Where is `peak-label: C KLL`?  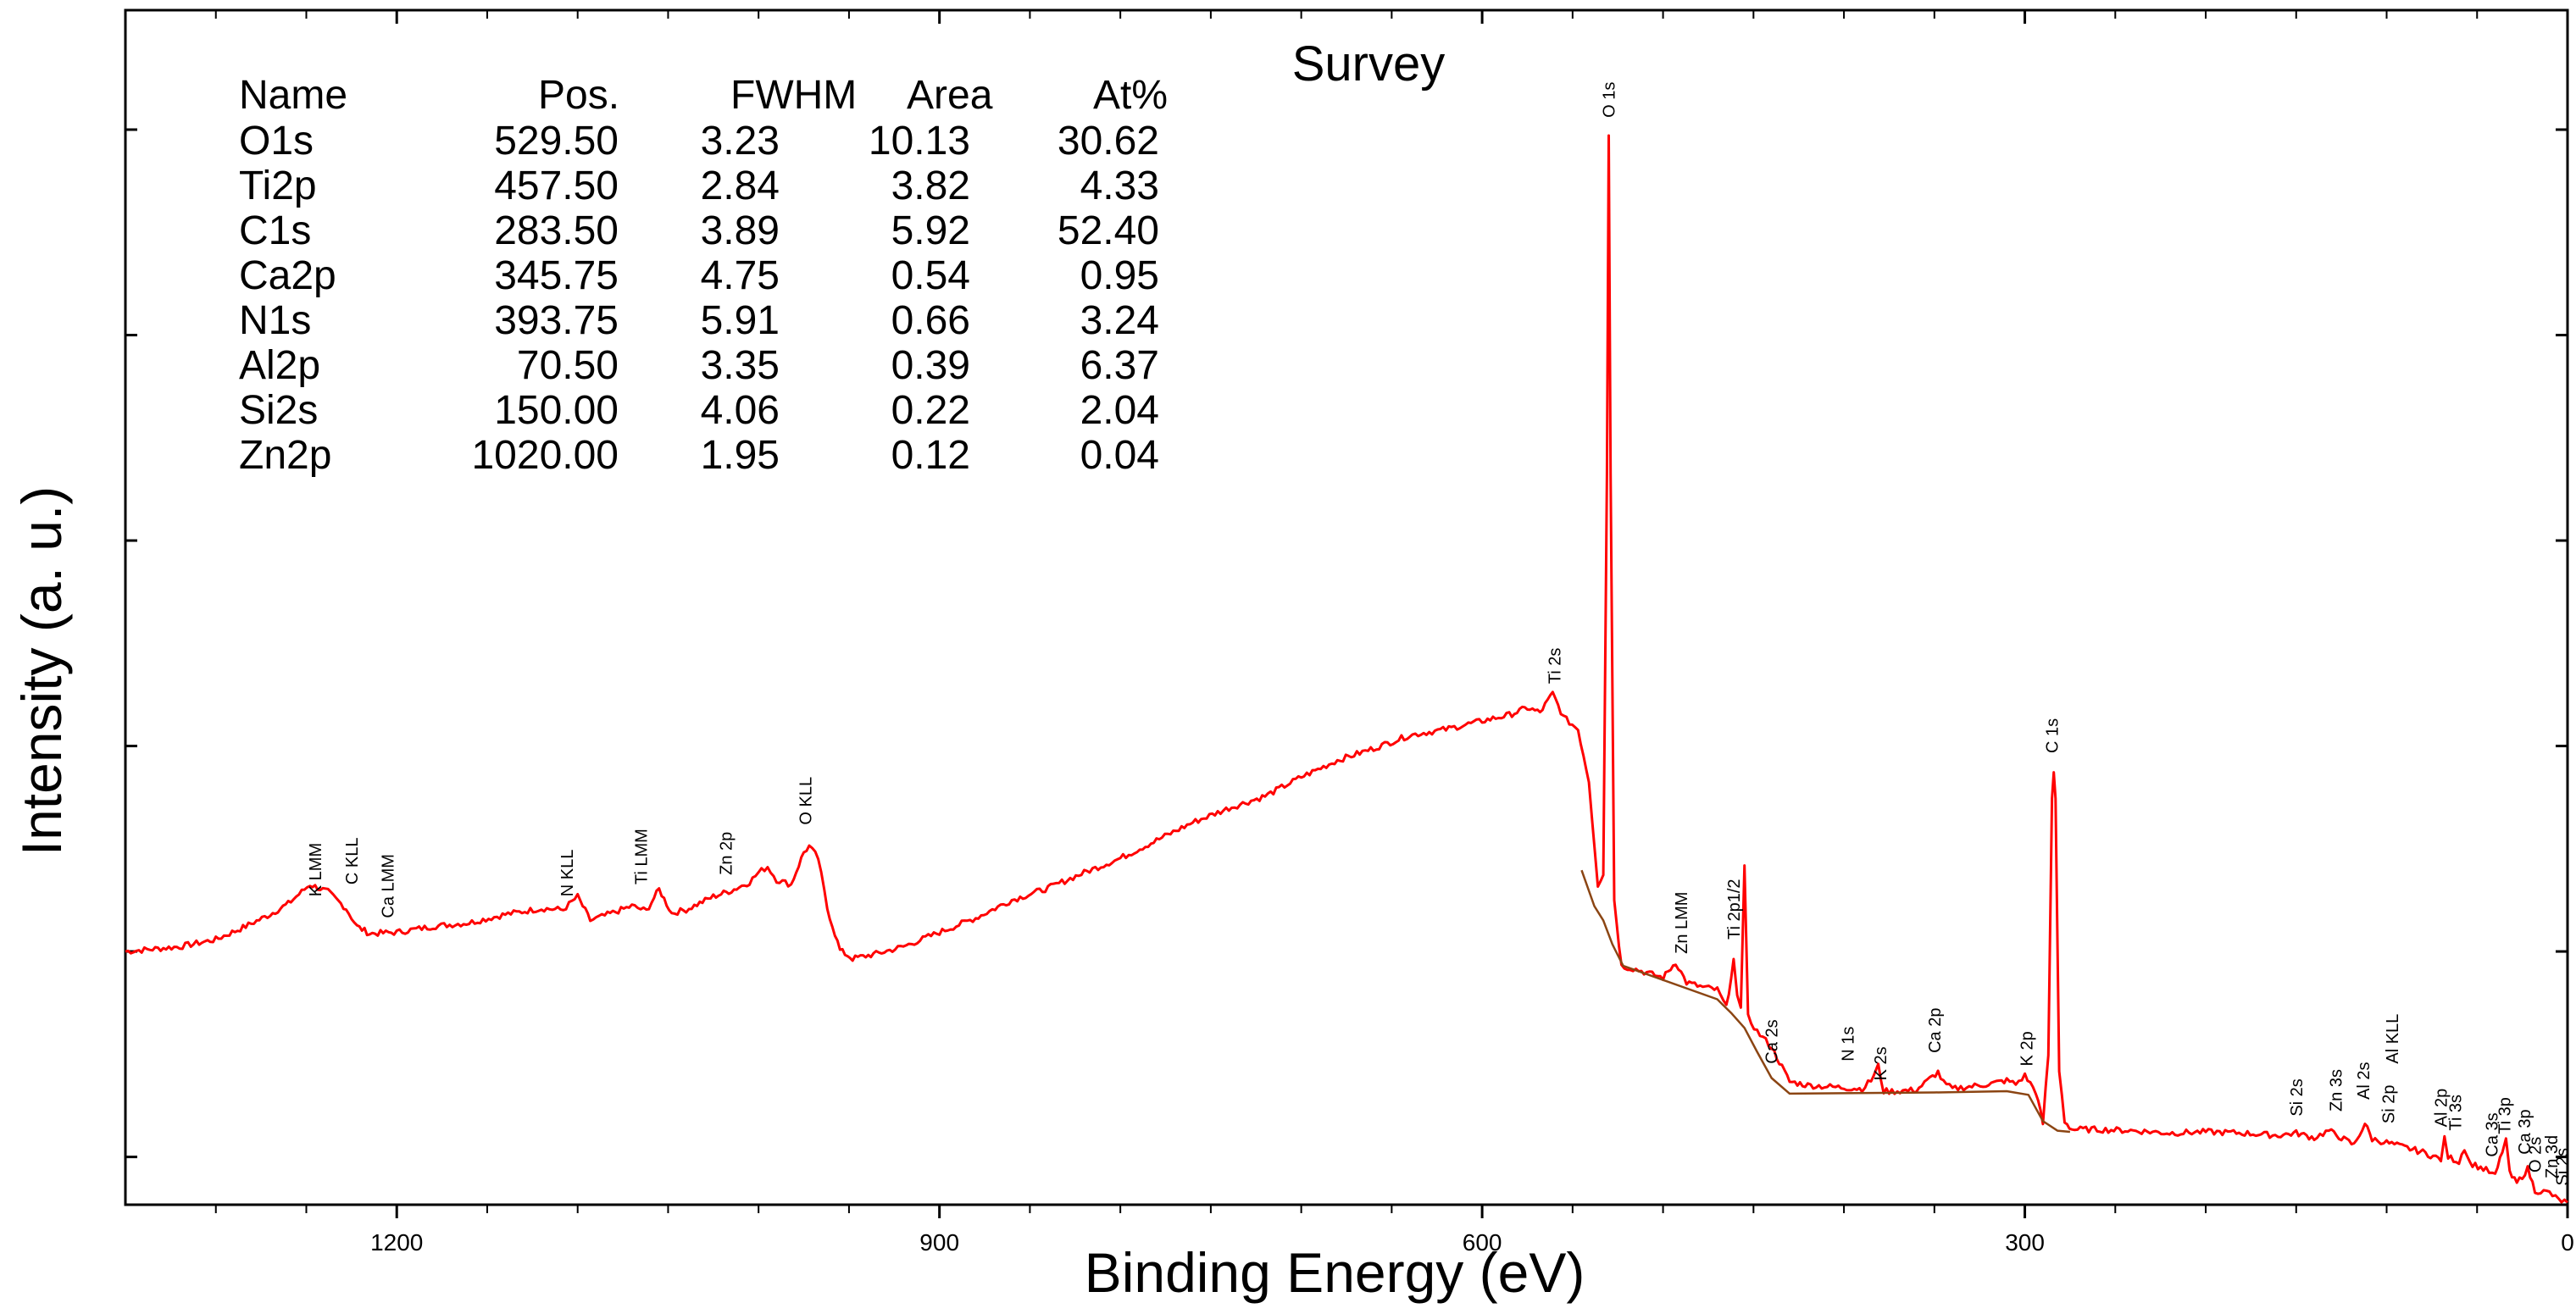 peak-label: C KLL is located at coordinates (352, 861).